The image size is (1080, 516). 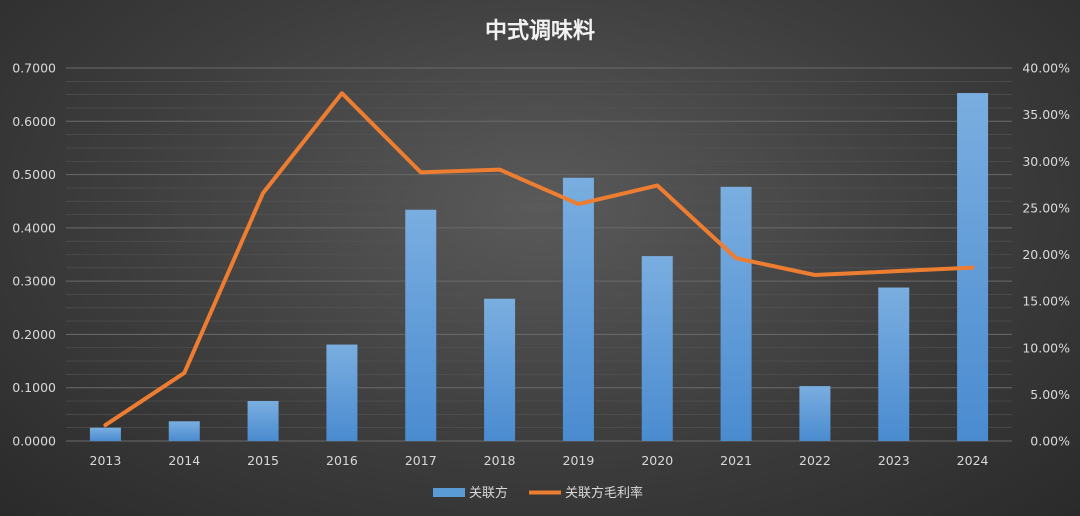 What do you see at coordinates (421, 325) in the screenshot?
I see `bar-2017` at bounding box center [421, 325].